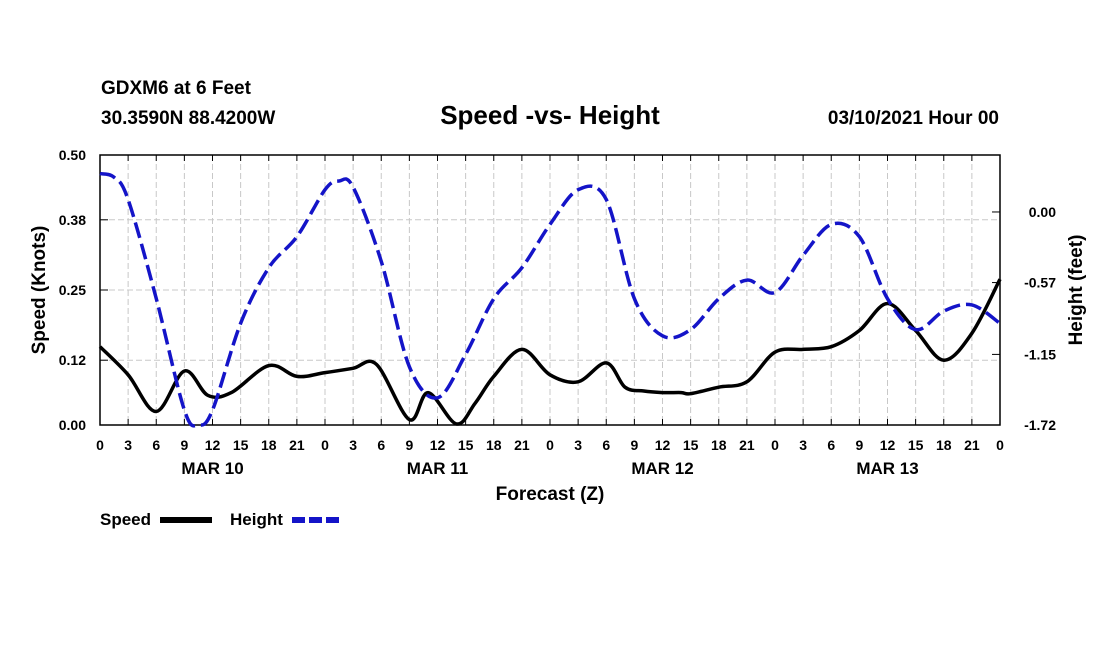  What do you see at coordinates (1040, 354) in the screenshot?
I see `y2-tick-label: -1.15` at bounding box center [1040, 354].